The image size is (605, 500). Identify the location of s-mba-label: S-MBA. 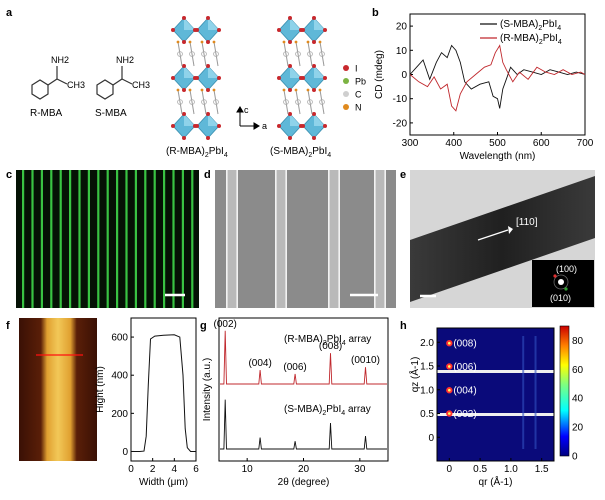
(111, 113).